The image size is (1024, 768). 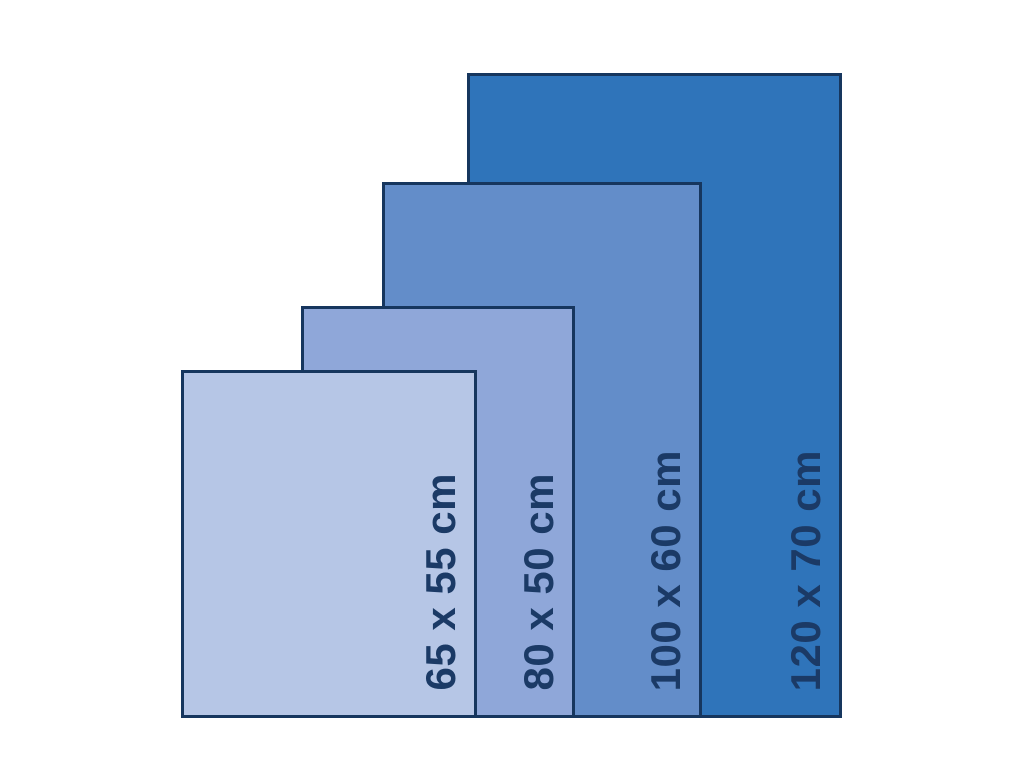 I want to click on size-label-100x60: 100 x 60 cm, so click(x=665, y=570).